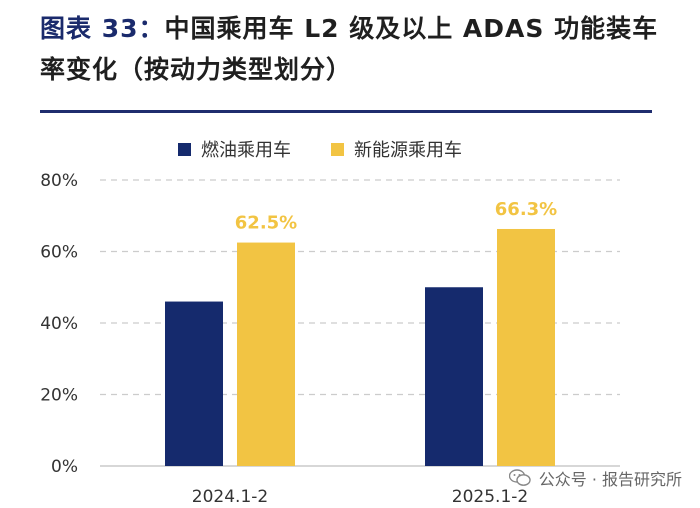 The width and height of the screenshot is (700, 508). I want to click on legend-item-nev: 新能源乘用车, so click(396, 149).